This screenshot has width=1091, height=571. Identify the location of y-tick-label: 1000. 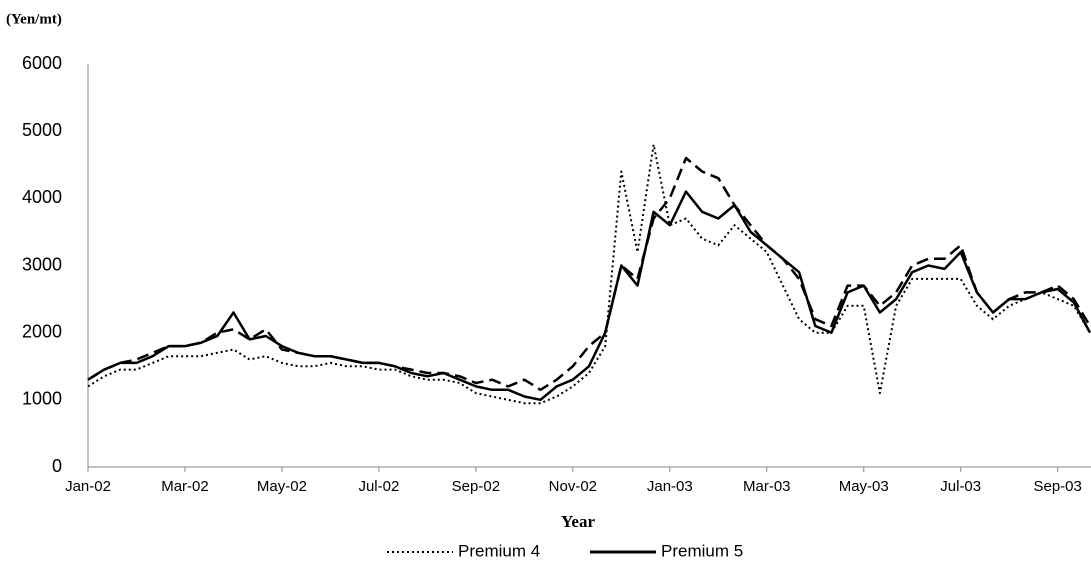
(42, 399).